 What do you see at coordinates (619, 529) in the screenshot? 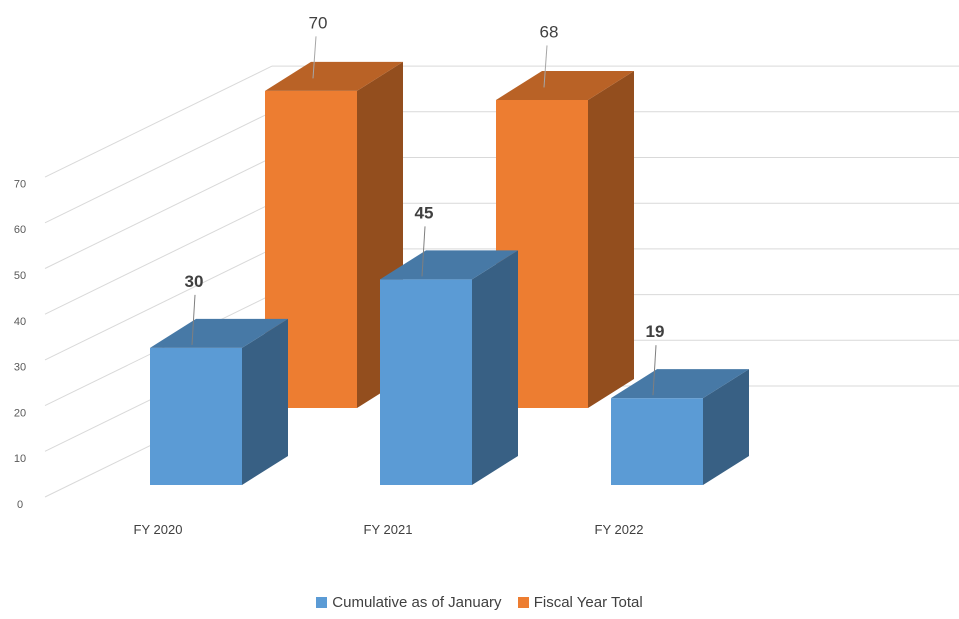
I see `x-category-label: FY 2022` at bounding box center [619, 529].